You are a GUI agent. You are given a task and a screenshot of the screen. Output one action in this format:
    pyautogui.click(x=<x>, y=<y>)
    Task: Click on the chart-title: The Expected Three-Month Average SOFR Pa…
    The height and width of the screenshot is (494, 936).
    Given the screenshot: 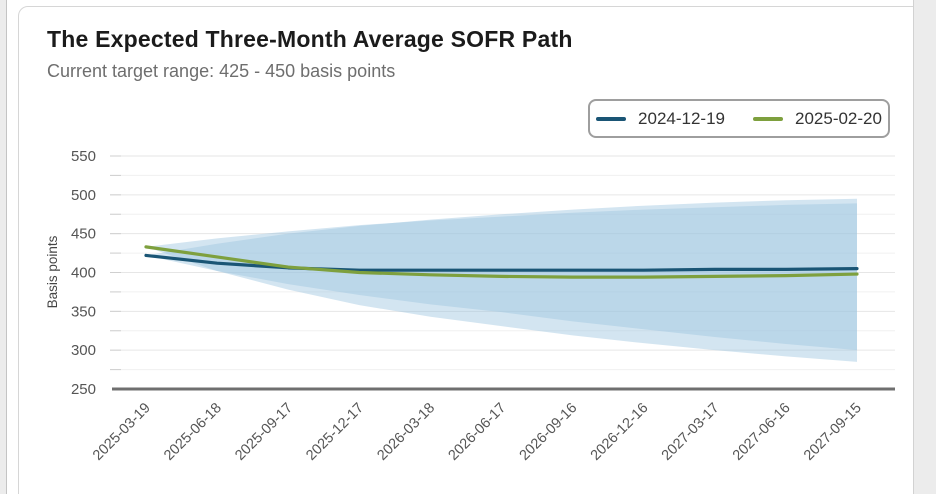 What is the action you would take?
    pyautogui.click(x=310, y=39)
    